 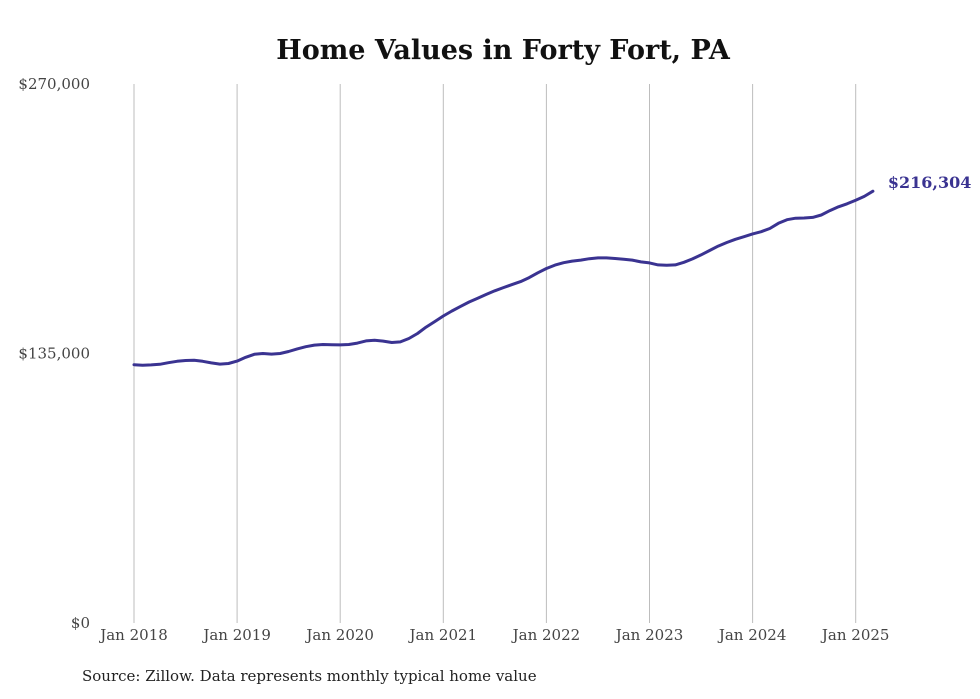 What do you see at coordinates (752, 635) in the screenshot?
I see `x-tick-label: Jan 2024` at bounding box center [752, 635].